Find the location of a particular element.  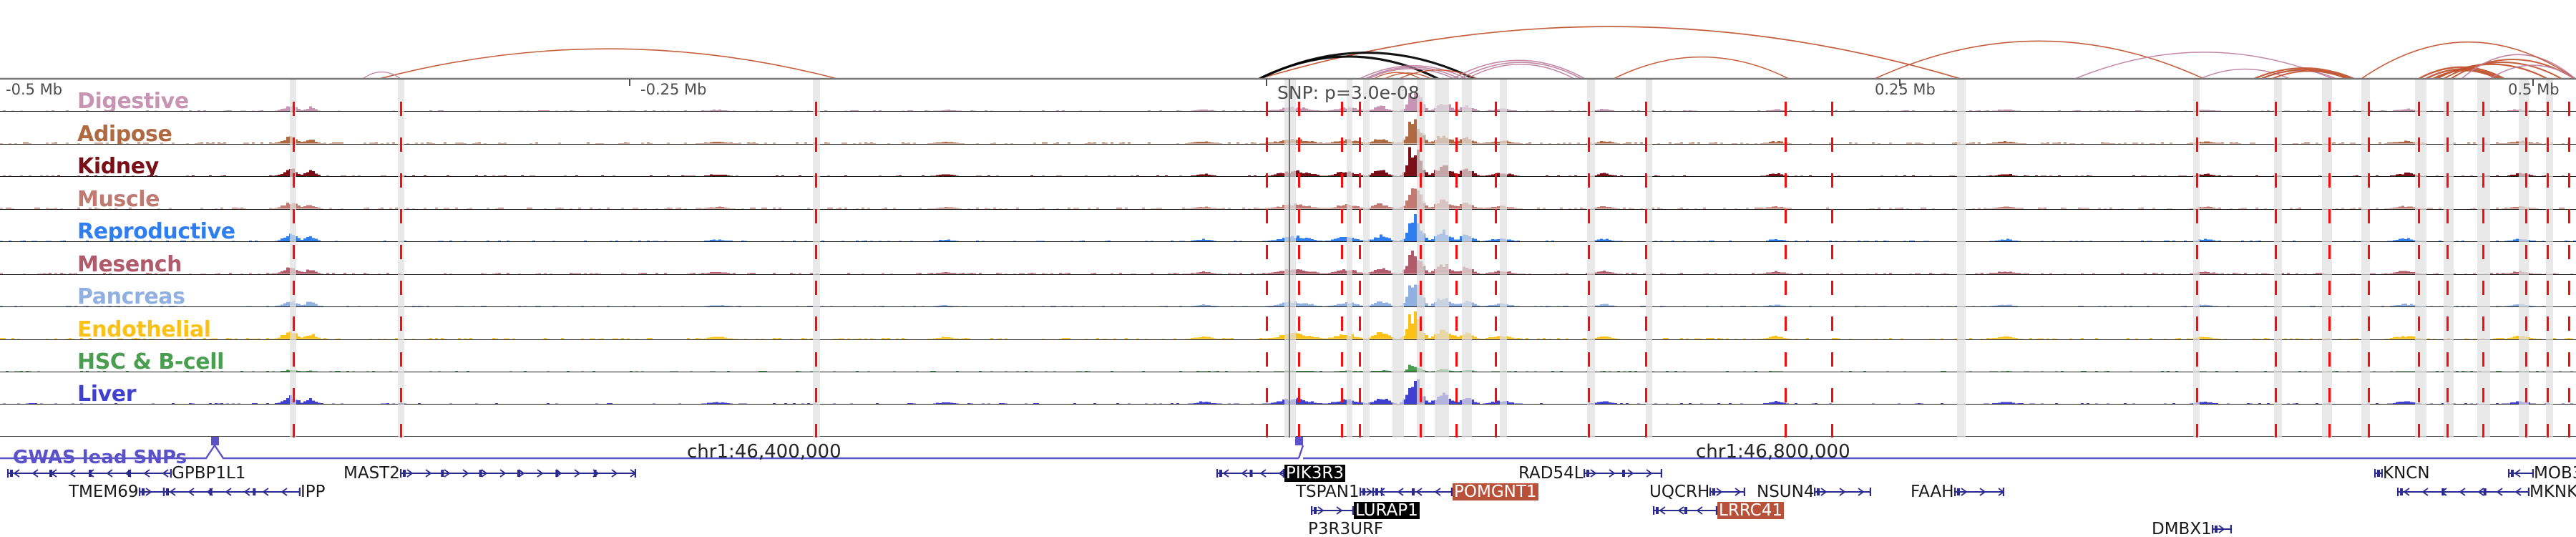

gene-model-mob3c: MOB3C is located at coordinates (2542, 473).